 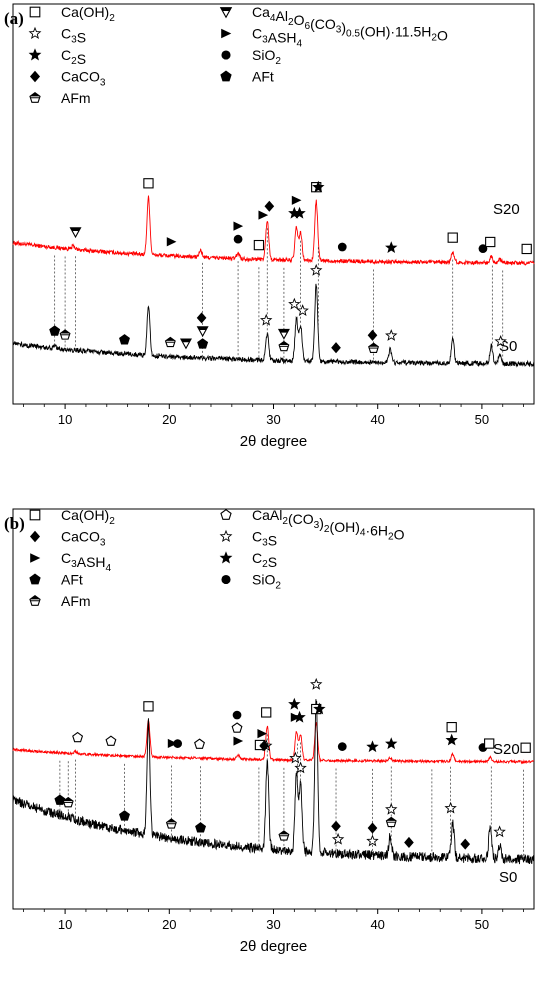 I want to click on legend-item: C3S, so click(x=248, y=538).